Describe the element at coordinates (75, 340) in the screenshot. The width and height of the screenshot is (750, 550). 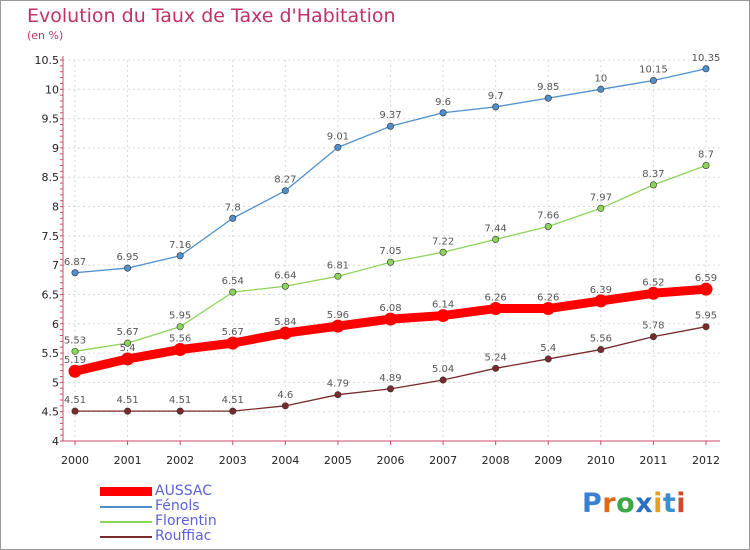
I see `data-label: 5.53` at that location.